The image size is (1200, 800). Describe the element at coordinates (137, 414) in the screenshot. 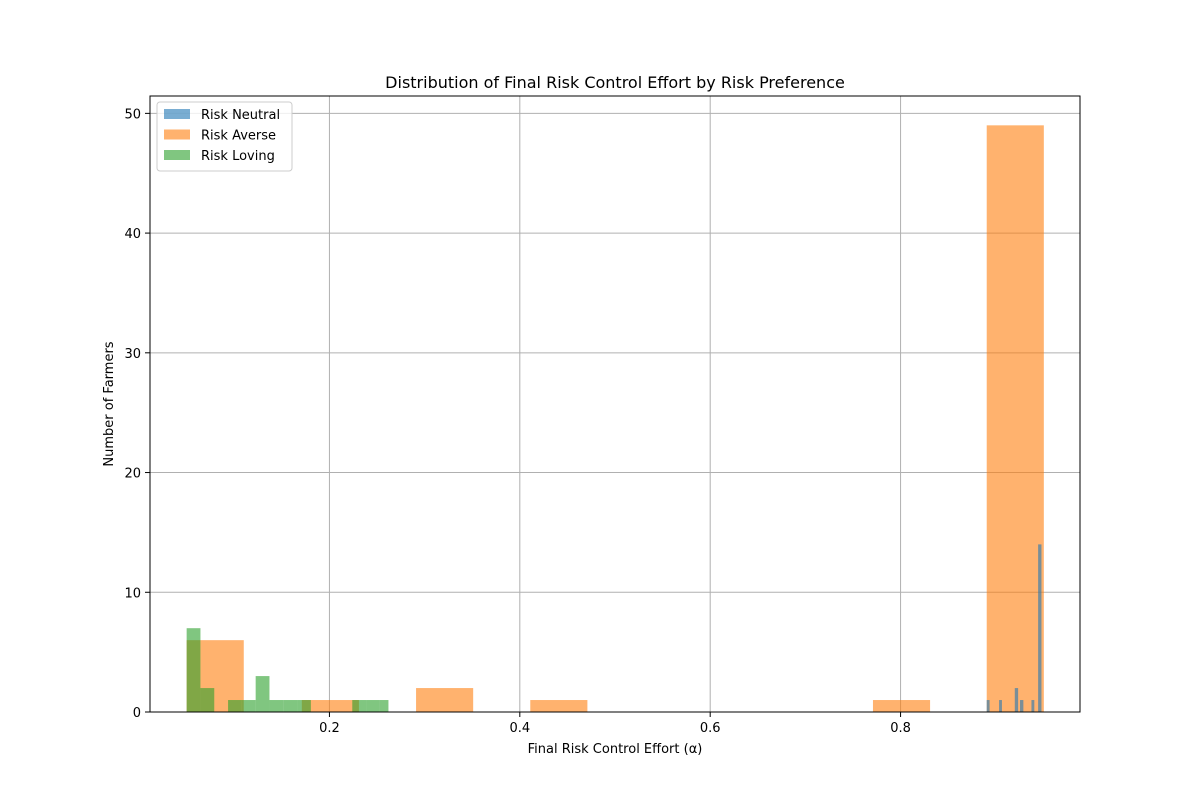

I see `y-axis-ticks: 0 10 20 30 40 50` at that location.